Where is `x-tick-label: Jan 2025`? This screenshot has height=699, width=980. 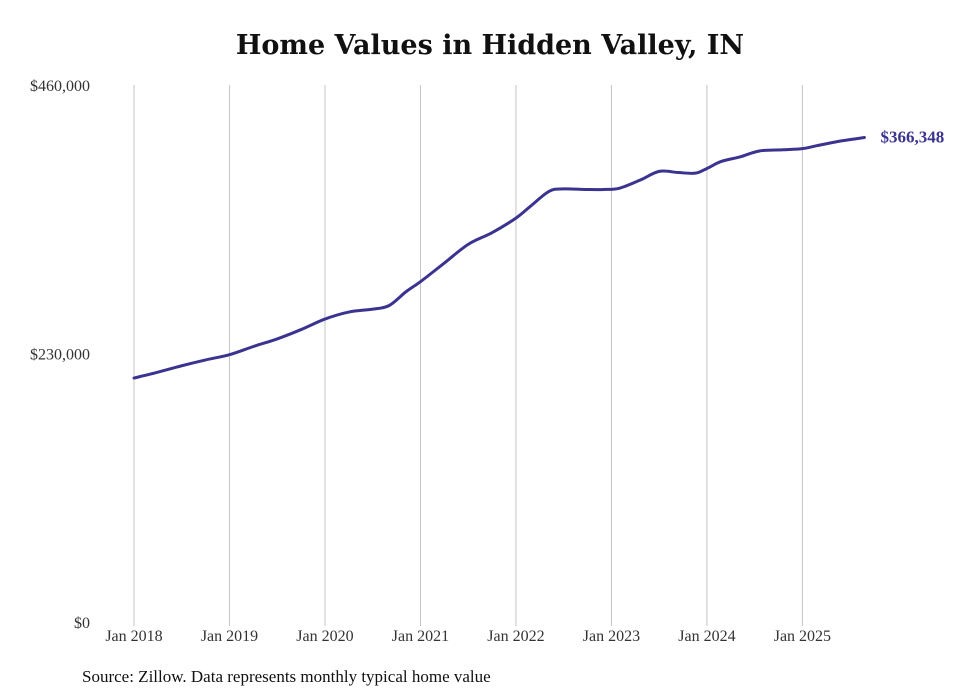 x-tick-label: Jan 2025 is located at coordinates (802, 636).